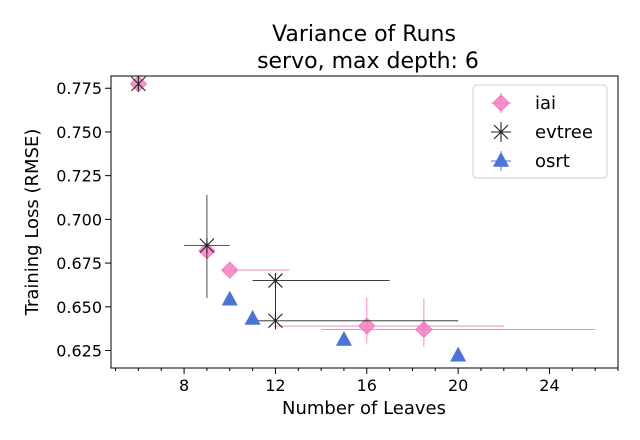 The height and width of the screenshot is (440, 640). I want to click on series-osrt, so click(344, 326).